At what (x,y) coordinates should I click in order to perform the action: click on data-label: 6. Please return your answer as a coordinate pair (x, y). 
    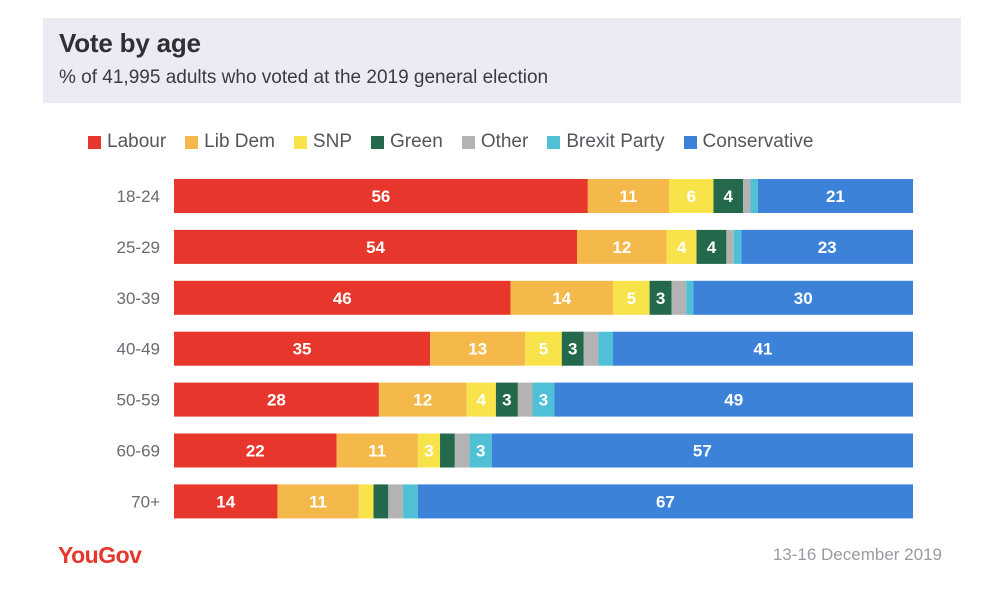
    Looking at the image, I should click on (691, 196).